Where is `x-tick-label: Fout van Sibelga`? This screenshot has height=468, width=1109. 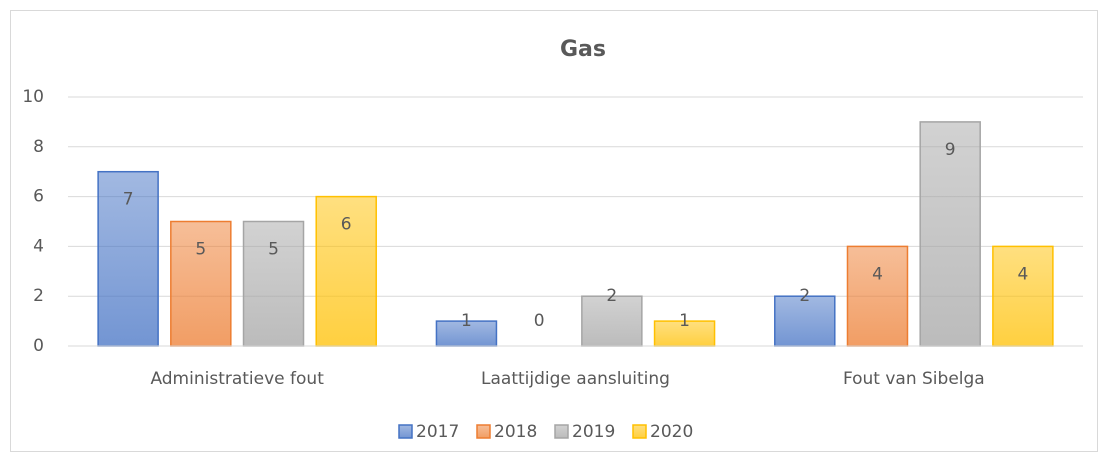
x-tick-label: Fout van Sibelga is located at coordinates (914, 379).